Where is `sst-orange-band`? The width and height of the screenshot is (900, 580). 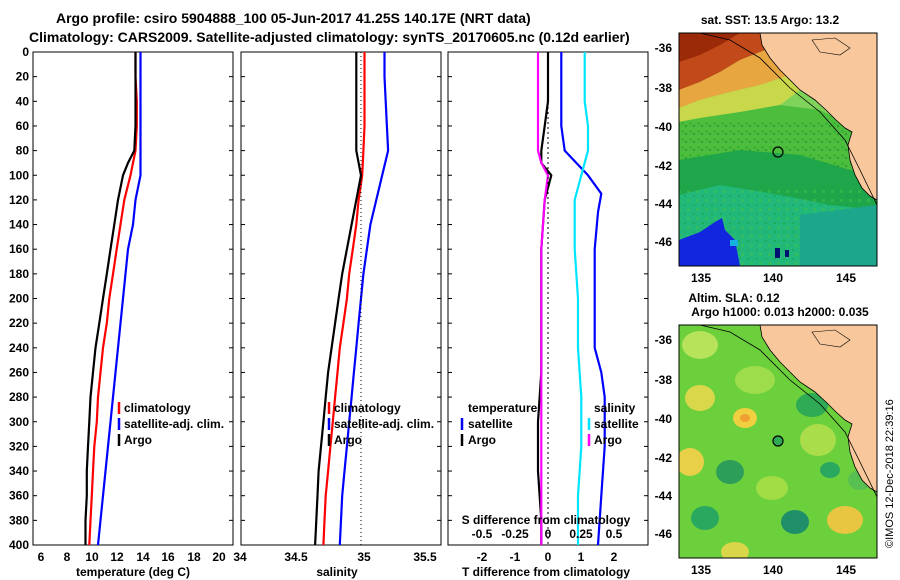
sst-orange-band is located at coordinates (739, 76).